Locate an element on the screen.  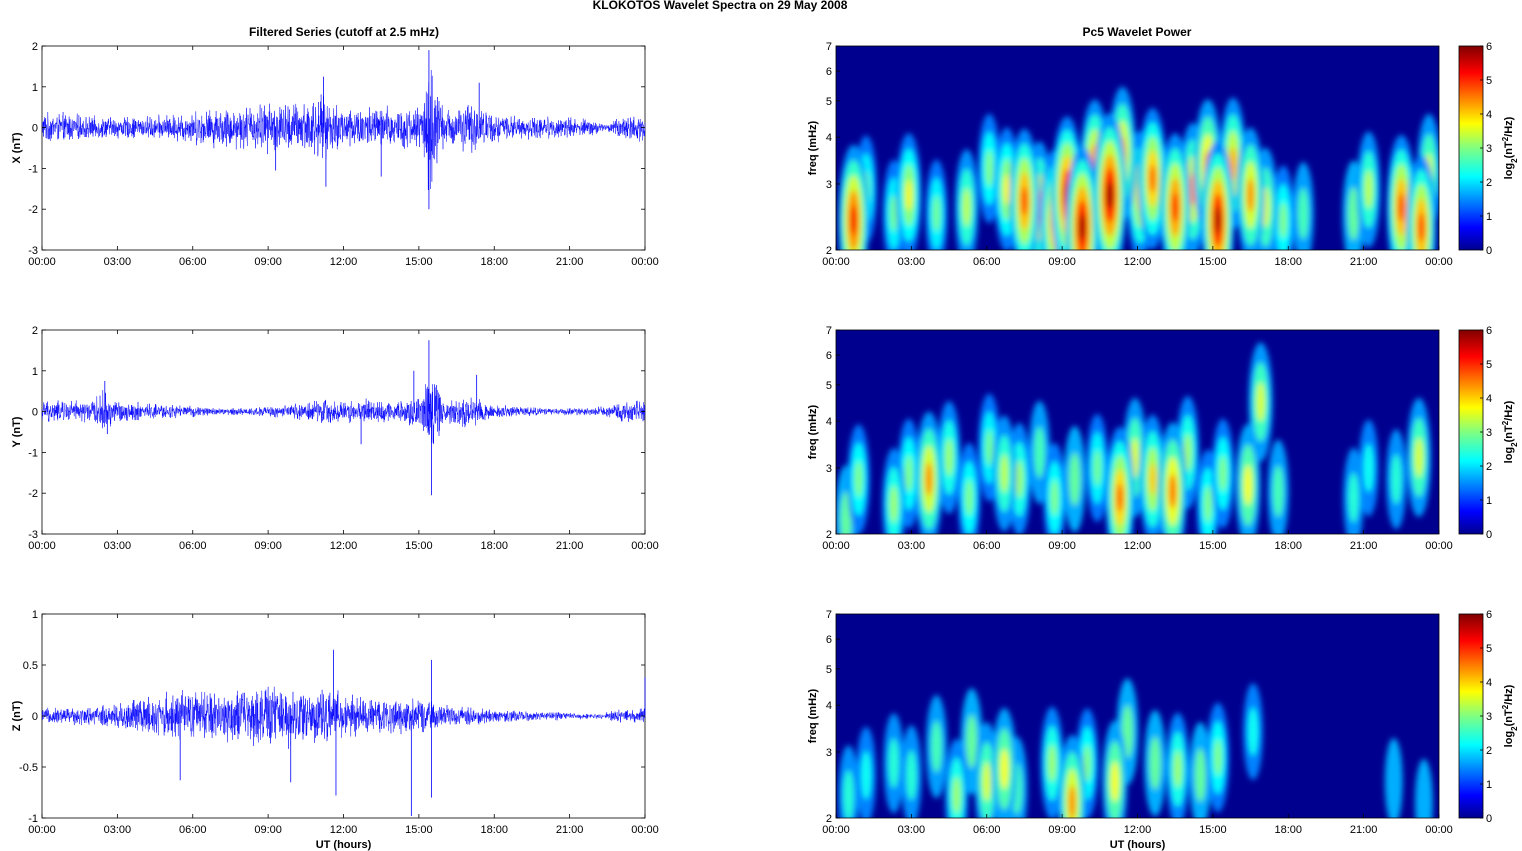
colorbar-tick-label: 1 is located at coordinates (1489, 217).